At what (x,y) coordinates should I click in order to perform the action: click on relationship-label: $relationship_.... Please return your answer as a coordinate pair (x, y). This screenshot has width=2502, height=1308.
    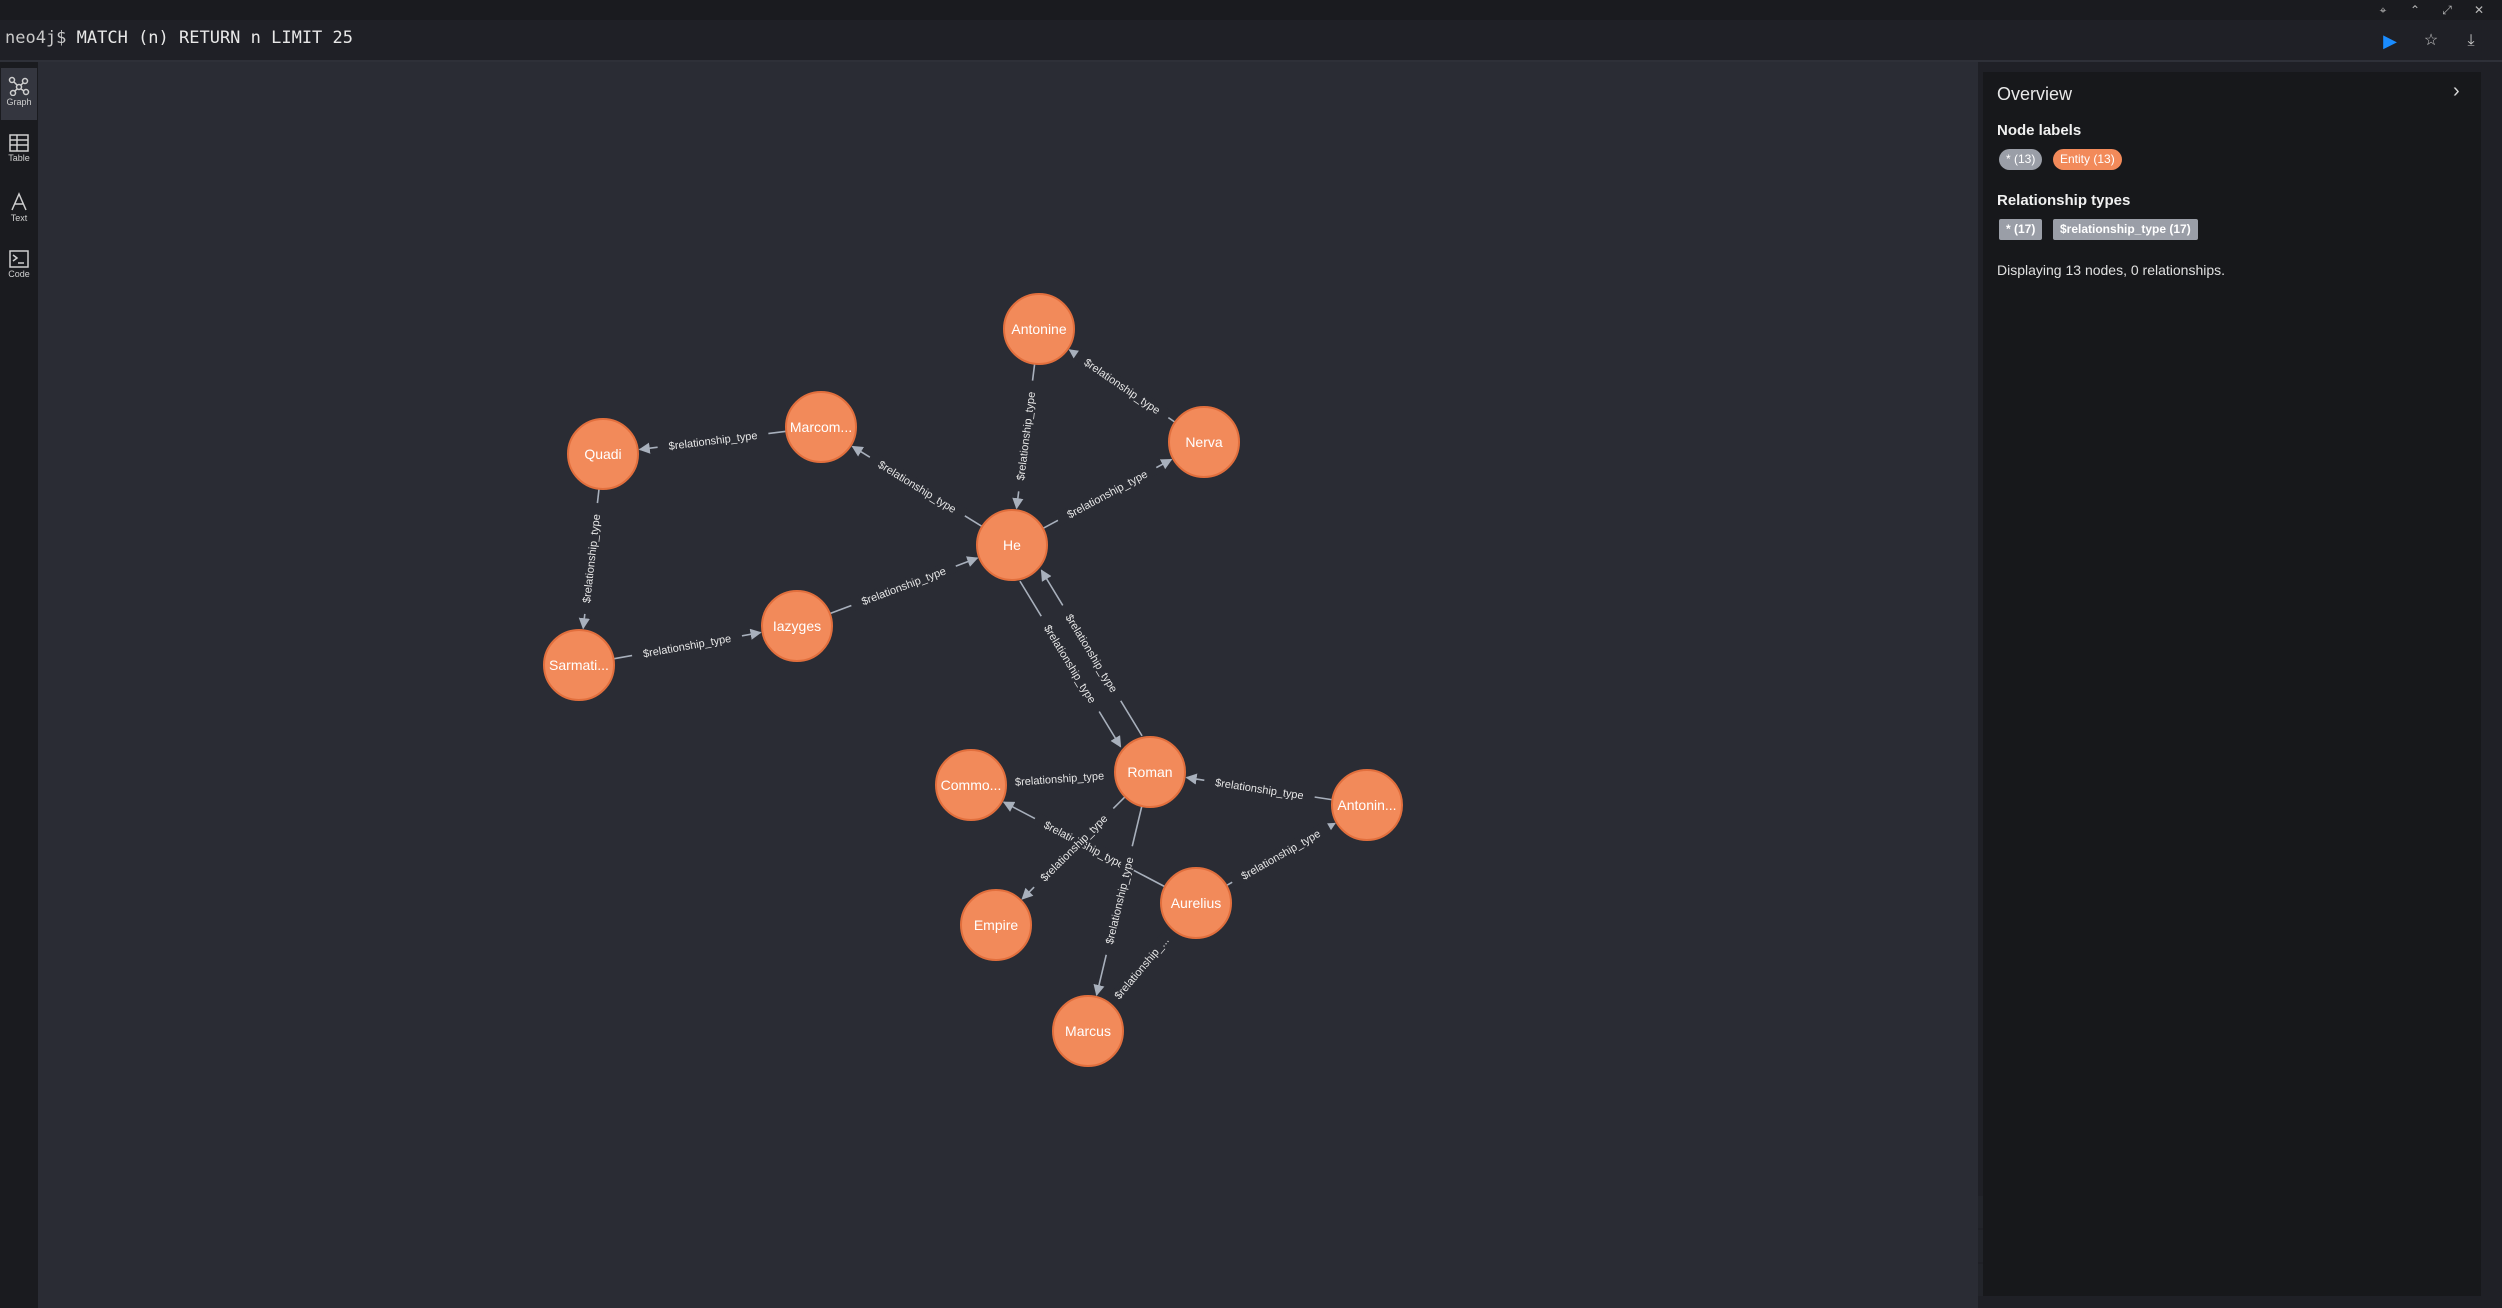
    Looking at the image, I should click on (1141, 968).